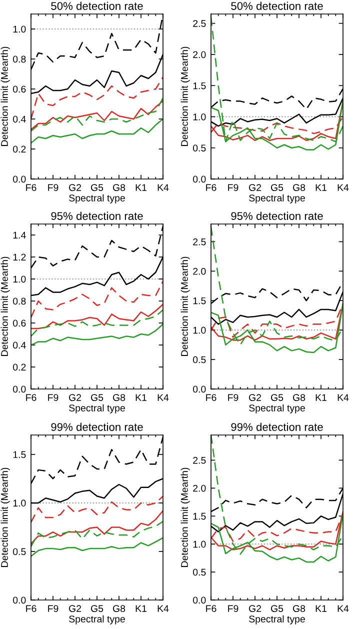 The height and width of the screenshot is (629, 354). Describe the element at coordinates (19, 235) in the screenshot. I see `y-tick-label: 1.4` at that location.